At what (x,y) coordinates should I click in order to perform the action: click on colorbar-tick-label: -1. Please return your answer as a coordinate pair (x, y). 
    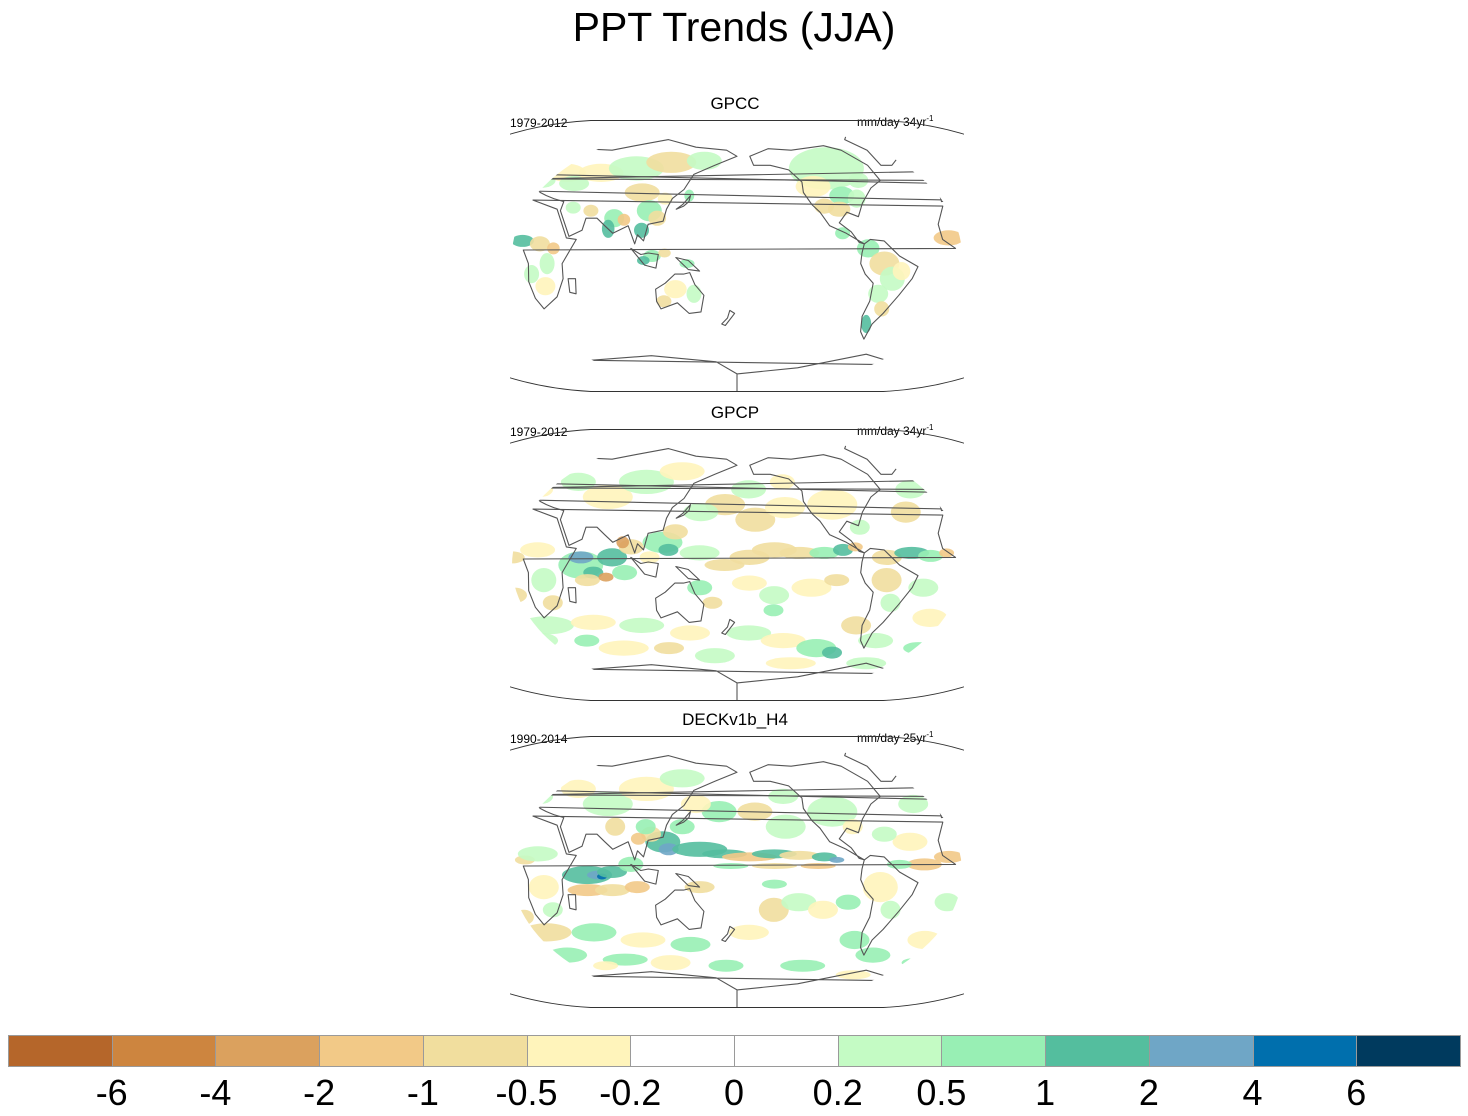
    Looking at the image, I should click on (422, 1092).